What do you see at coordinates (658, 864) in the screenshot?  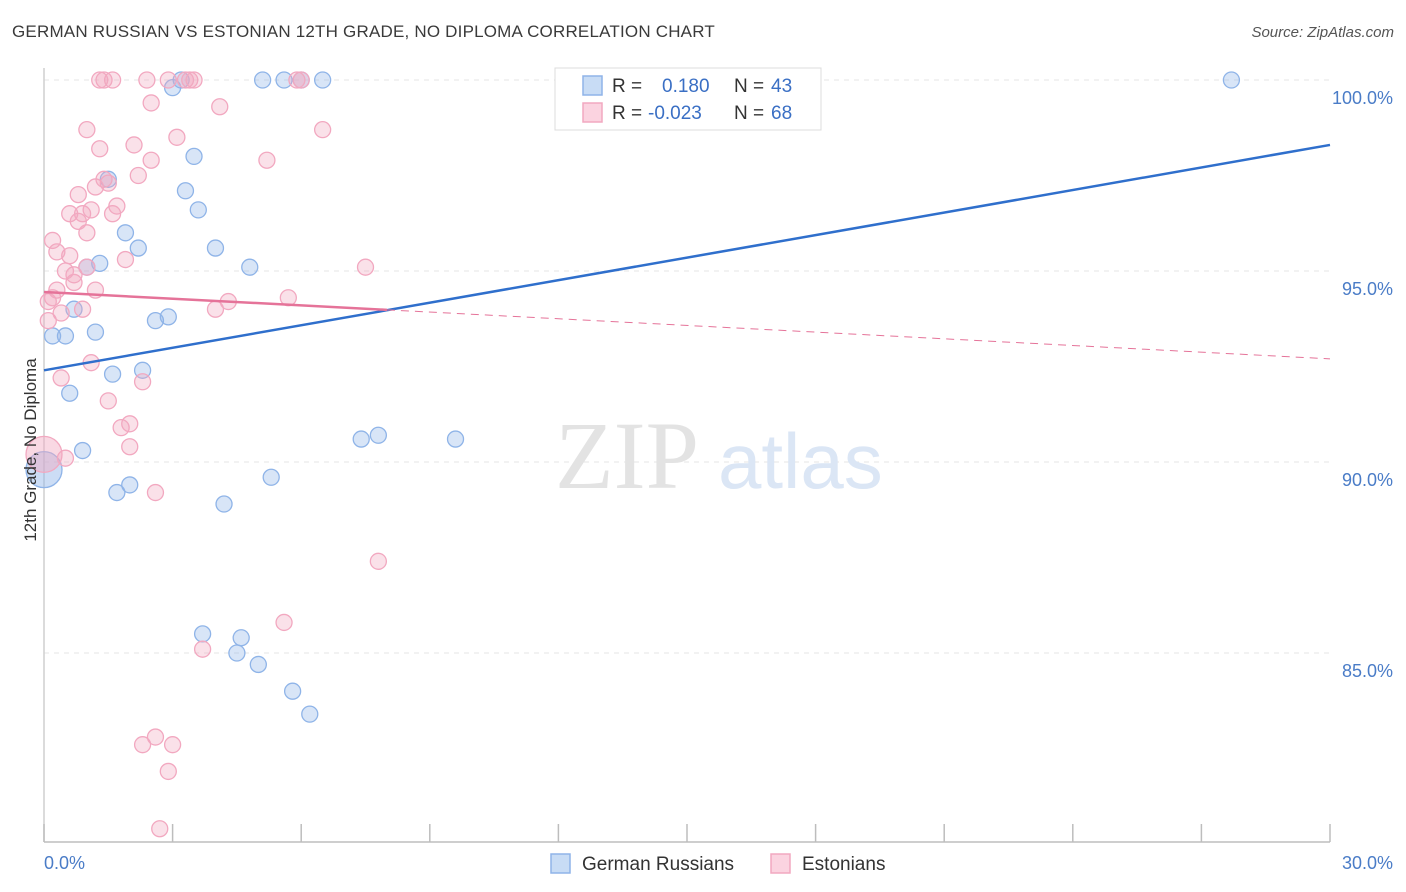 I see `bottom-legend-german-russians: German Russians` at bounding box center [658, 864].